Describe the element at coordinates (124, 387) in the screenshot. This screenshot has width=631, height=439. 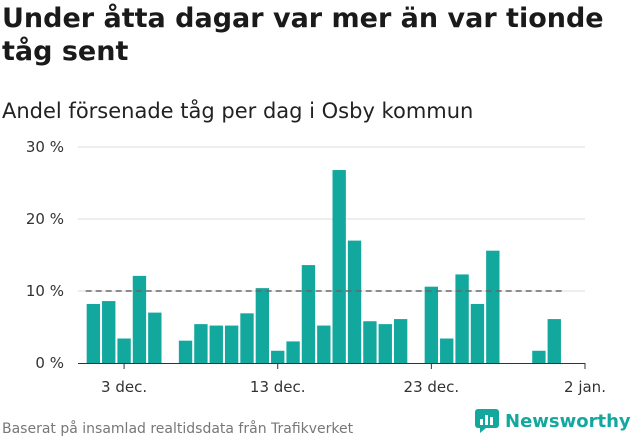
I see `x-tick-label: 3 dec.` at that location.